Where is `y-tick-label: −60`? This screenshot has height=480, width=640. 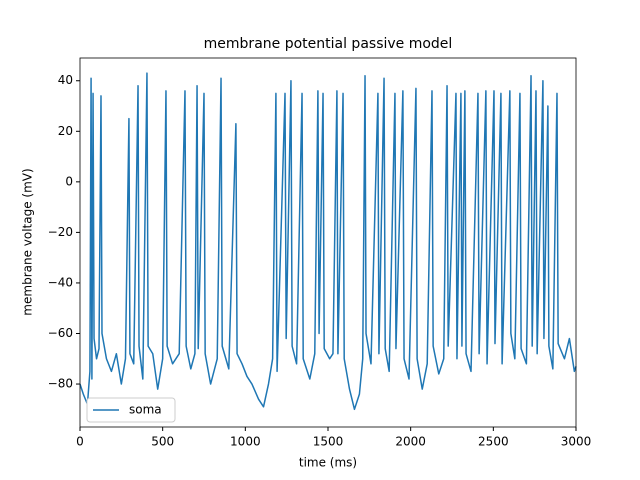
y-tick-label: −60 is located at coordinates (60, 333).